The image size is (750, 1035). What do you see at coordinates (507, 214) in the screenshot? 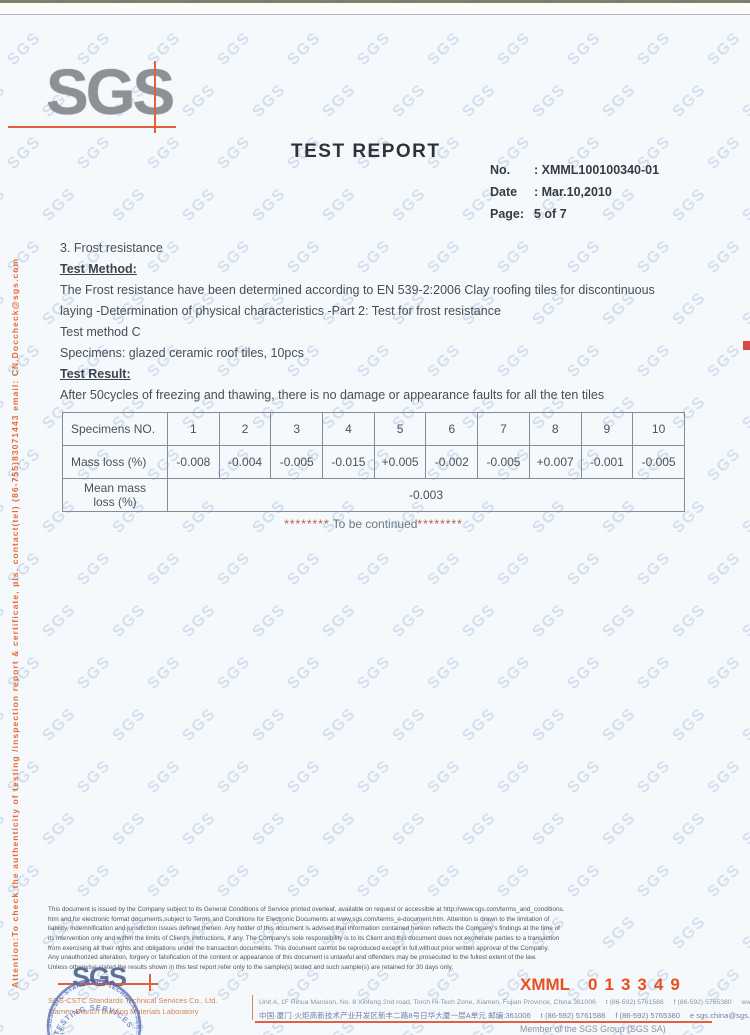
I see `report-page-label: Page:` at bounding box center [507, 214].